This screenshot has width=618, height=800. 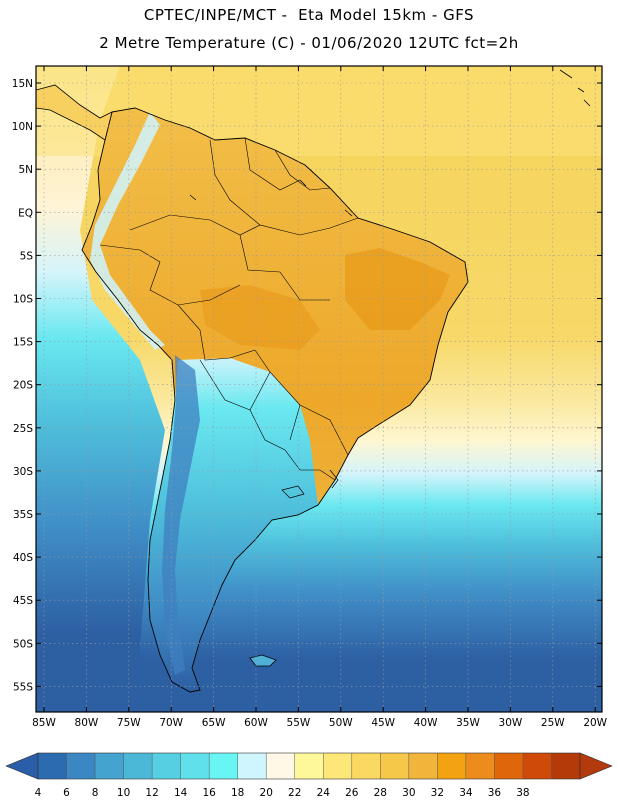 I want to click on caribbean-islands, so click(x=445, y=143).